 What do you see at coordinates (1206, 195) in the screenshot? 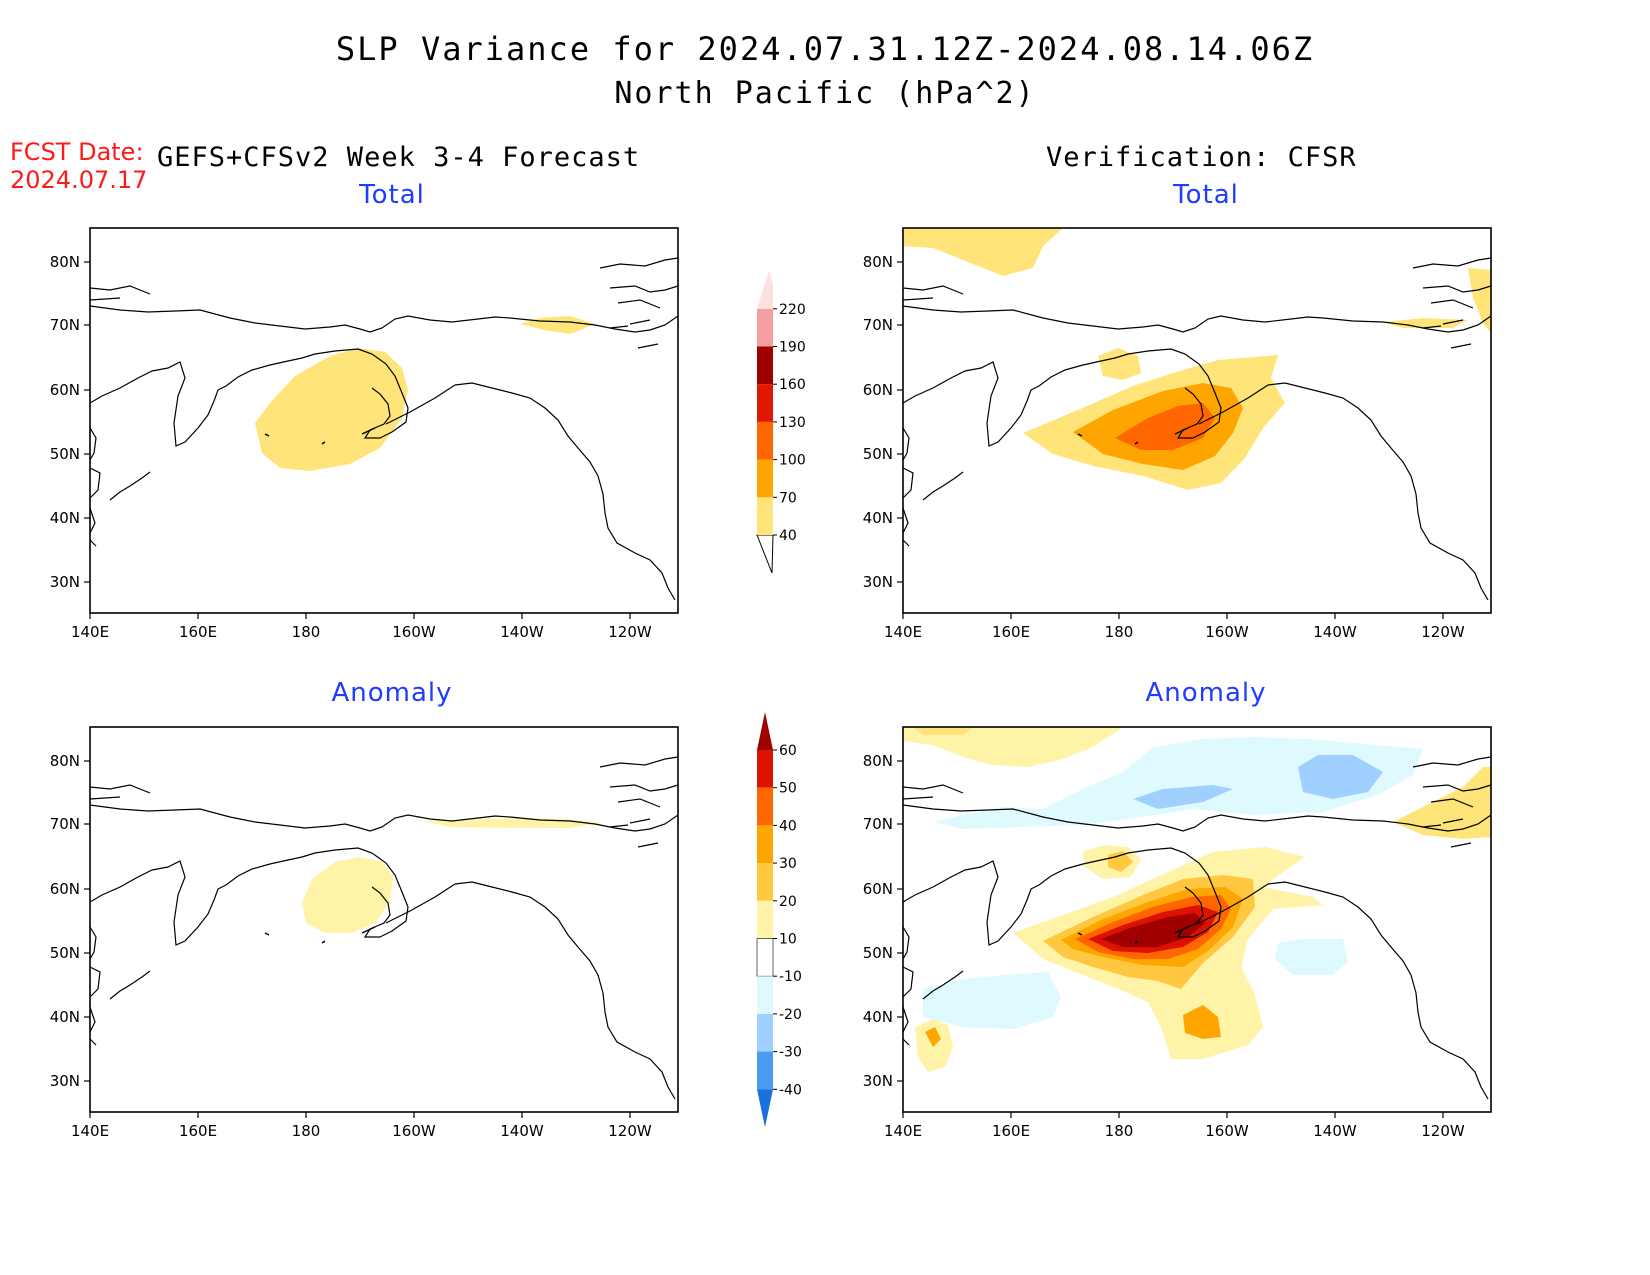
I see `panel-title-top-right: Total` at bounding box center [1206, 195].